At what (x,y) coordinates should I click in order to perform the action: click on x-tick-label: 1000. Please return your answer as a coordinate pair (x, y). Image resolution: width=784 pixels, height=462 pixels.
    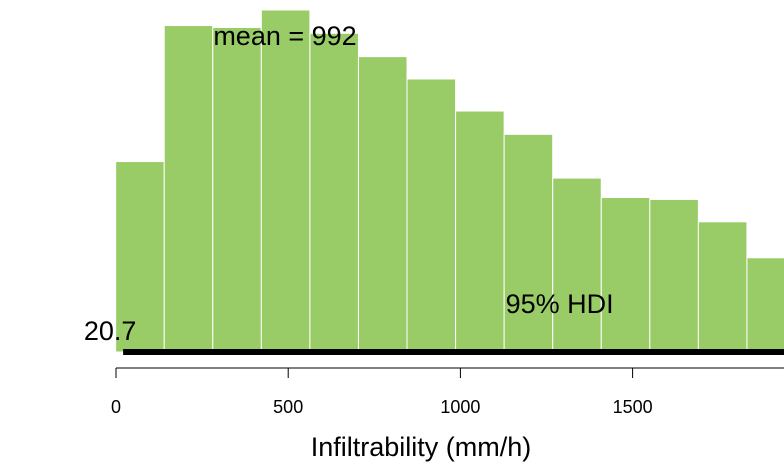
    Looking at the image, I should click on (460, 407).